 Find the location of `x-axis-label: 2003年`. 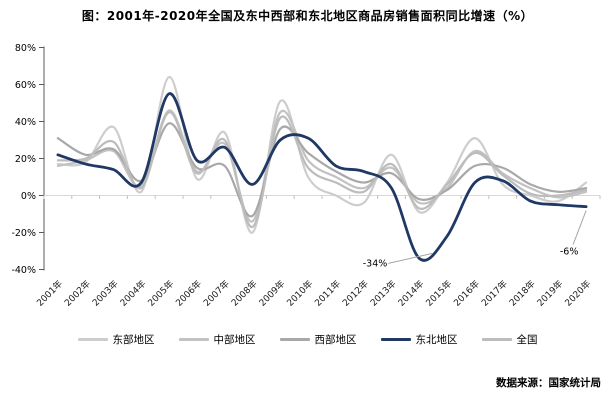

x-axis-label: 2003年 is located at coordinates (105, 293).